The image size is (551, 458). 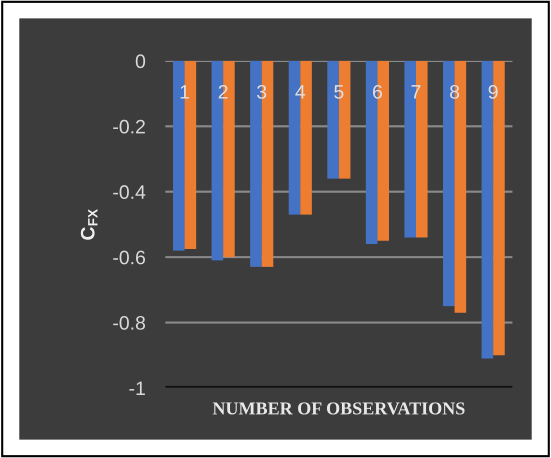 I want to click on y-tick-label: -0.6, so click(x=129, y=257).